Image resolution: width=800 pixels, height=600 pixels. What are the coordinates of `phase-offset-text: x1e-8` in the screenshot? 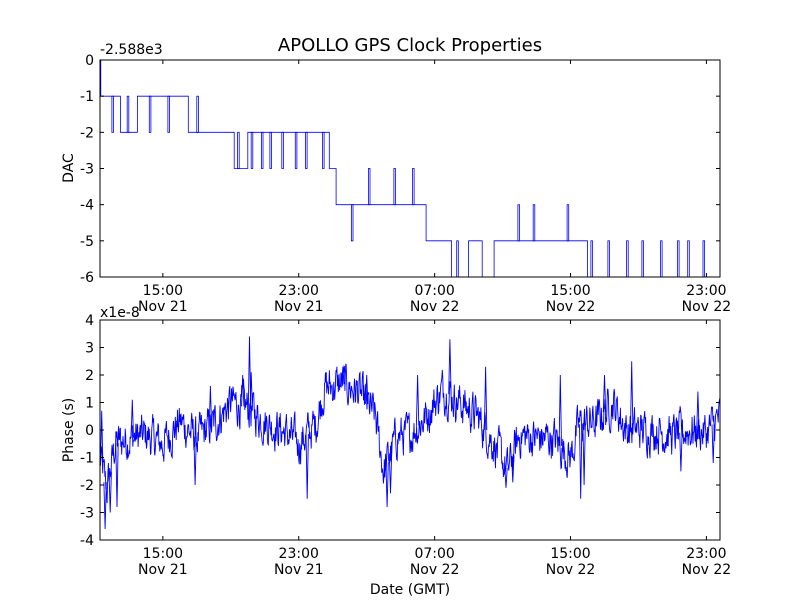 It's located at (120, 313).